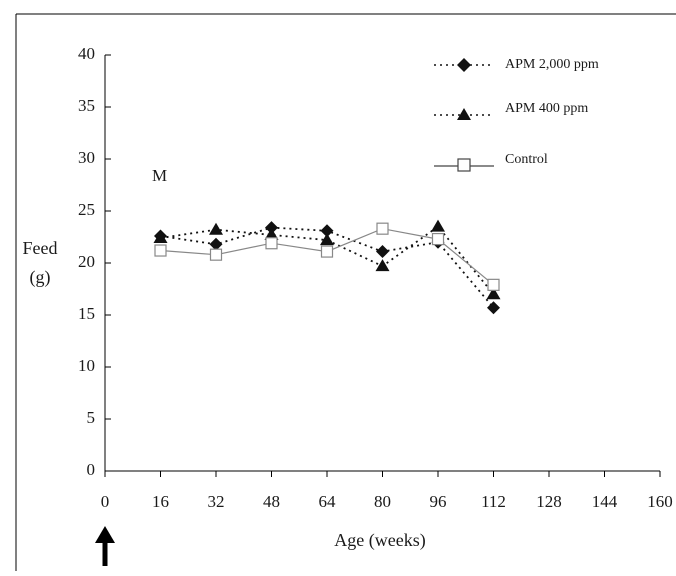 This screenshot has height=576, width=676. I want to click on start-arrow-icon, so click(105, 546).